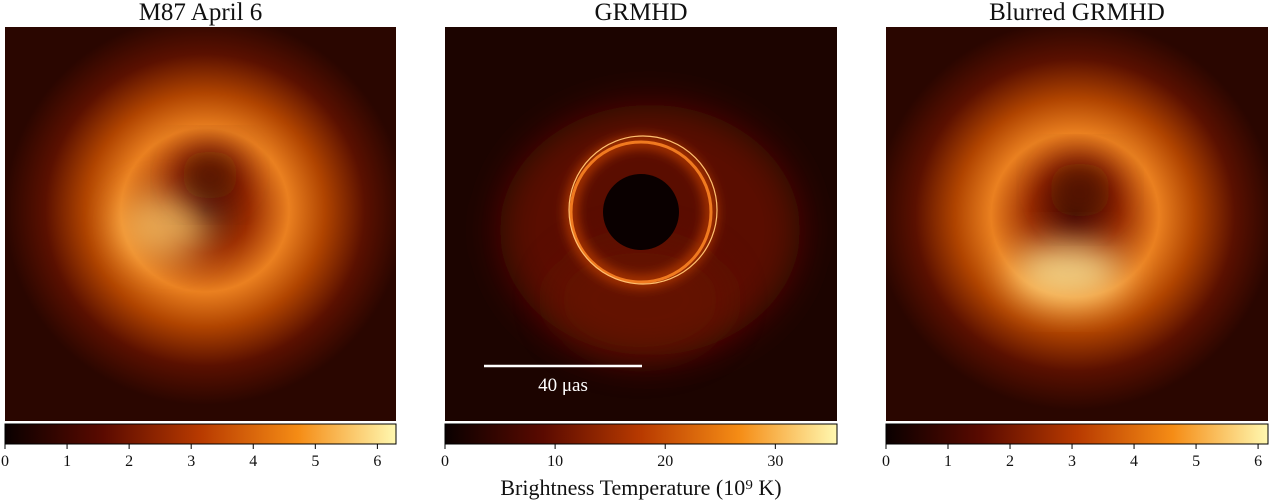  What do you see at coordinates (1077, 13) in the screenshot?
I see `panel-title: Blurred GRMHD` at bounding box center [1077, 13].